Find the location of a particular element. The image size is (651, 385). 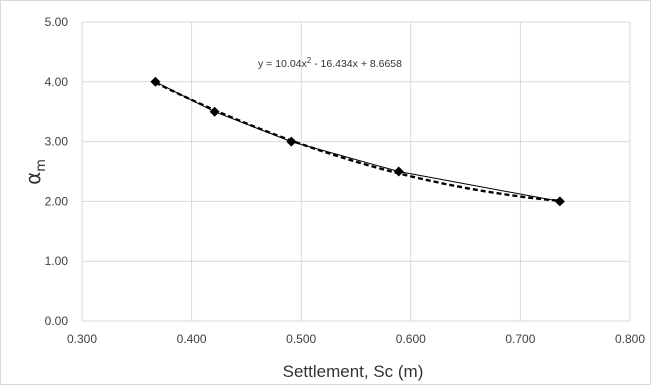

x-tick-label: 0.500 is located at coordinates (301, 339).